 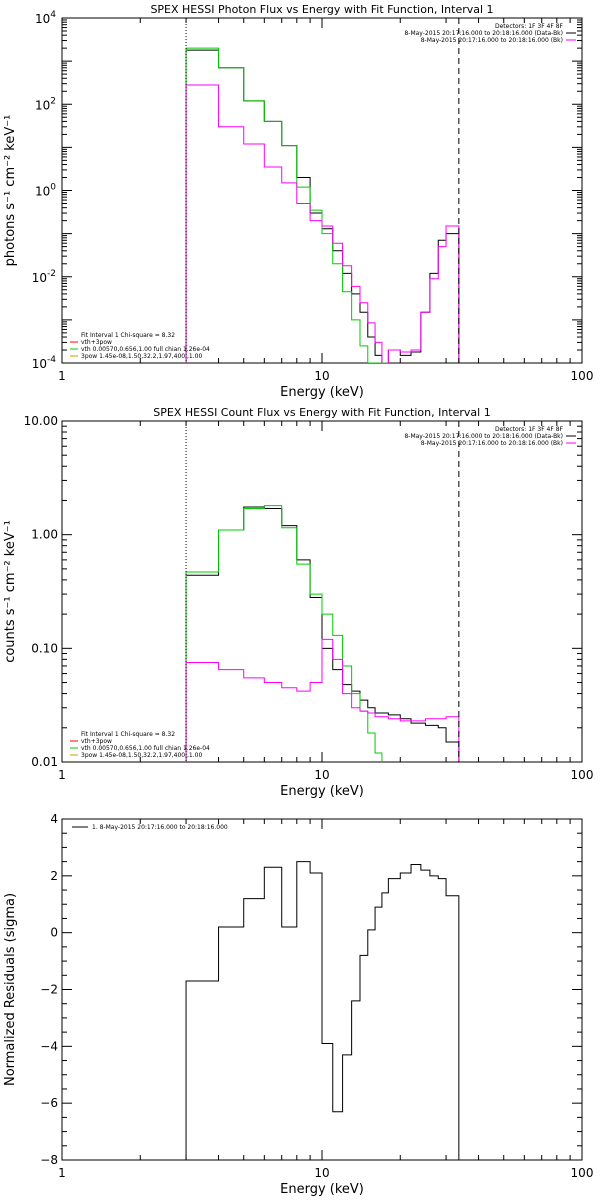 What do you see at coordinates (51, 360) in the screenshot?
I see `y-tick-exponent: -4` at bounding box center [51, 360].